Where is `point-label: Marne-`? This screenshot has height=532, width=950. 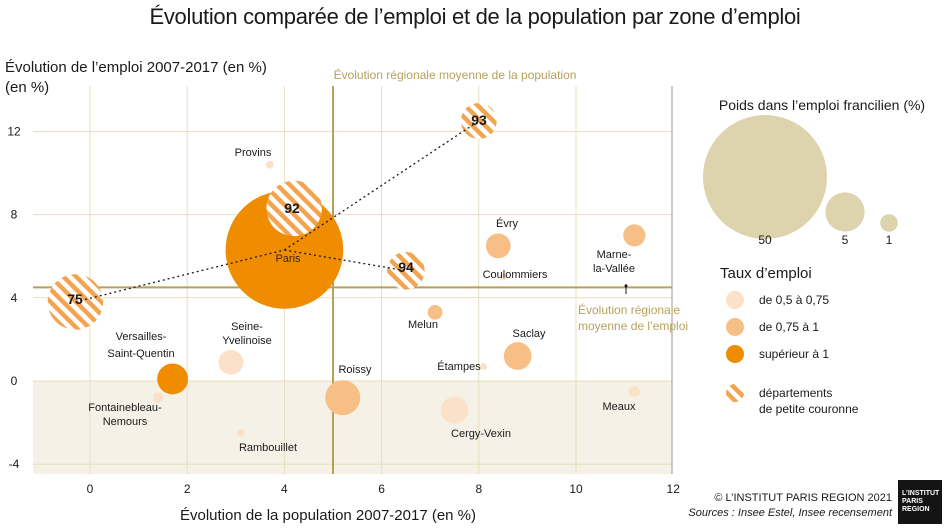
point-label: Marne- is located at coordinates (614, 255).